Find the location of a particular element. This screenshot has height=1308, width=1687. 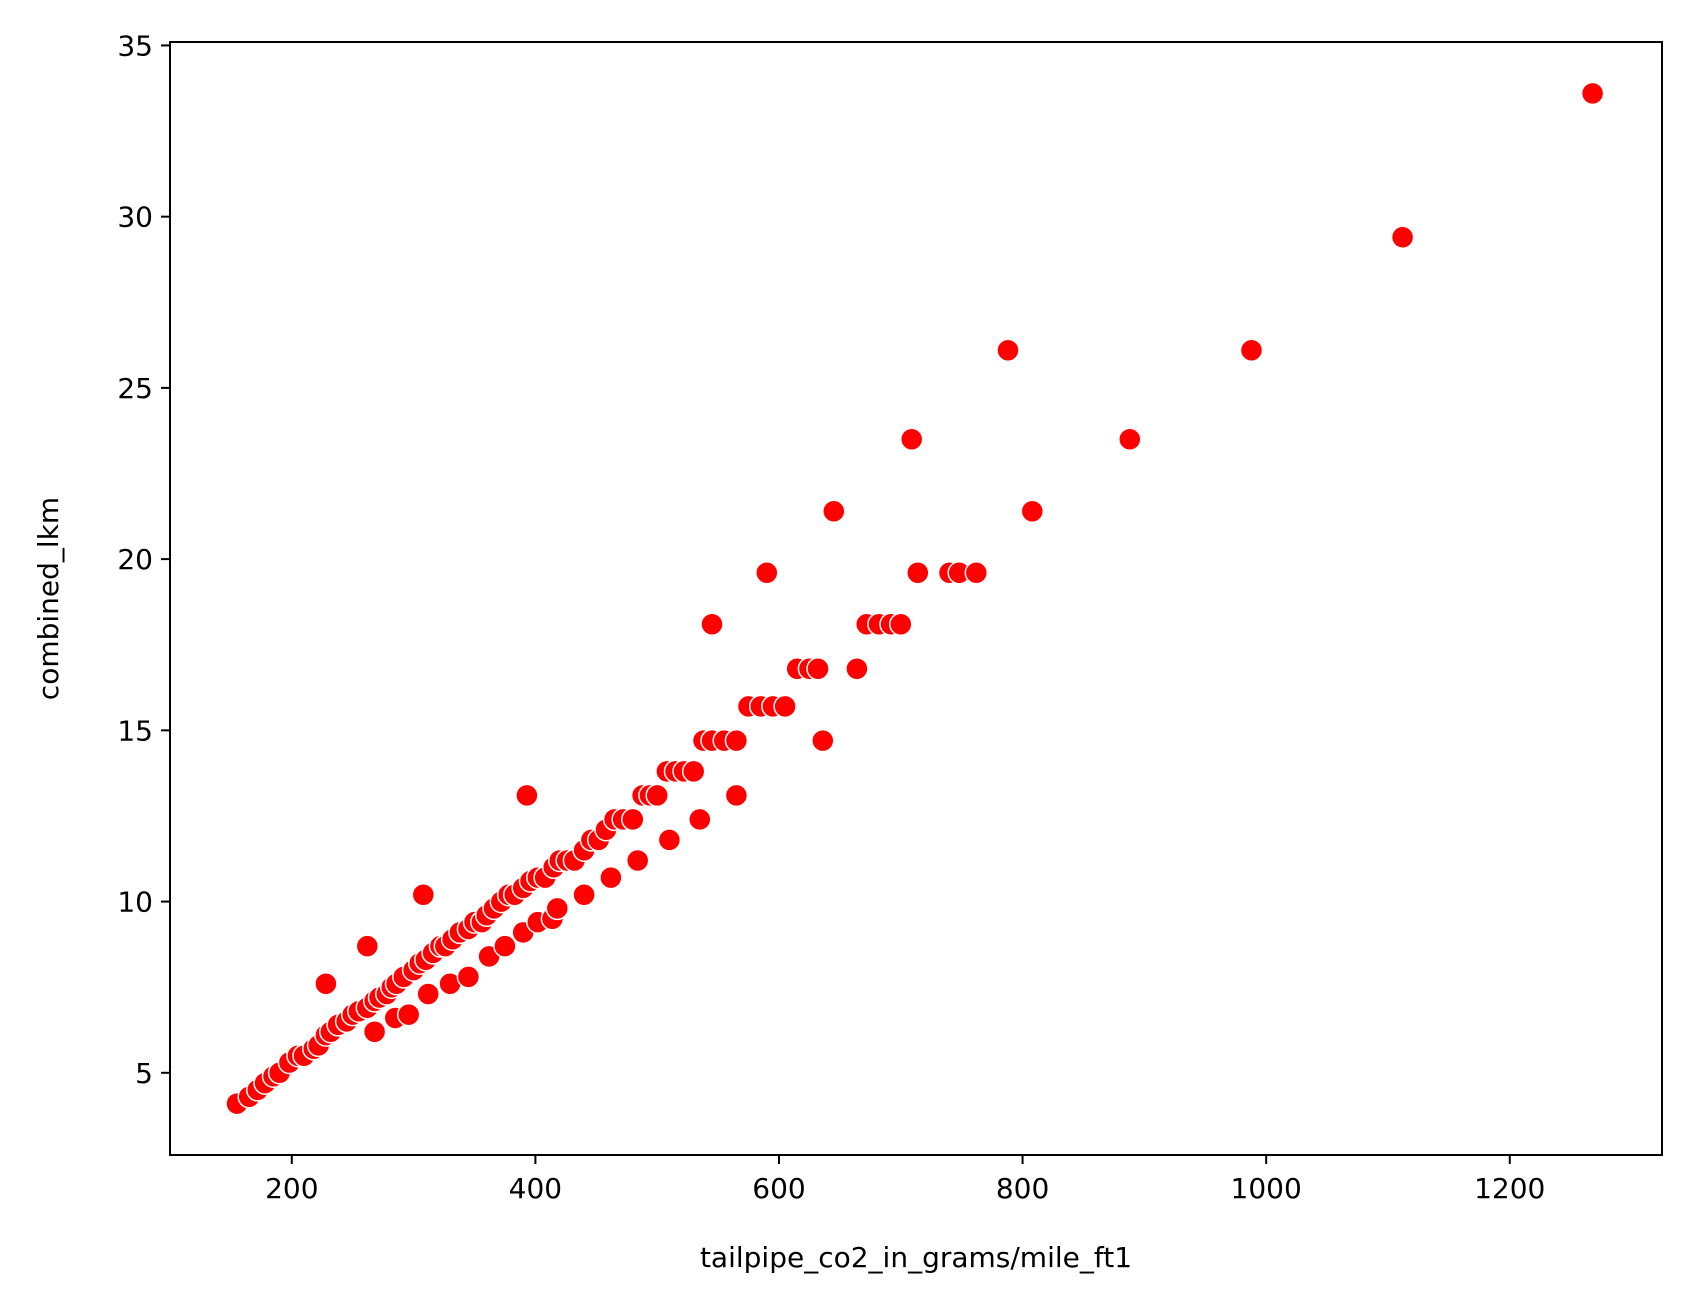

y-tick-label: 30 is located at coordinates (135, 217).